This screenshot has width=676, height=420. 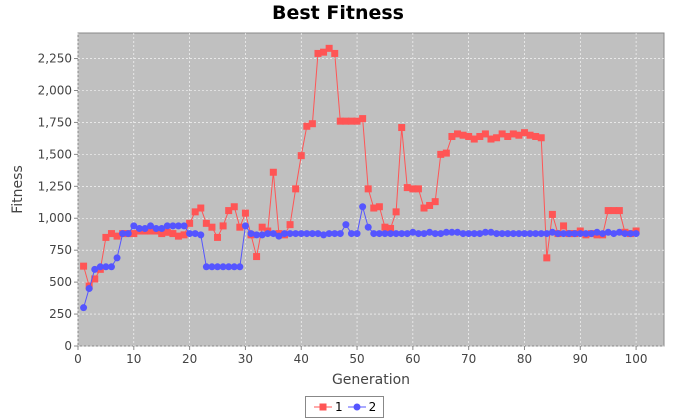 What do you see at coordinates (580, 359) in the screenshot?
I see `x-tick-label: 90` at bounding box center [580, 359].